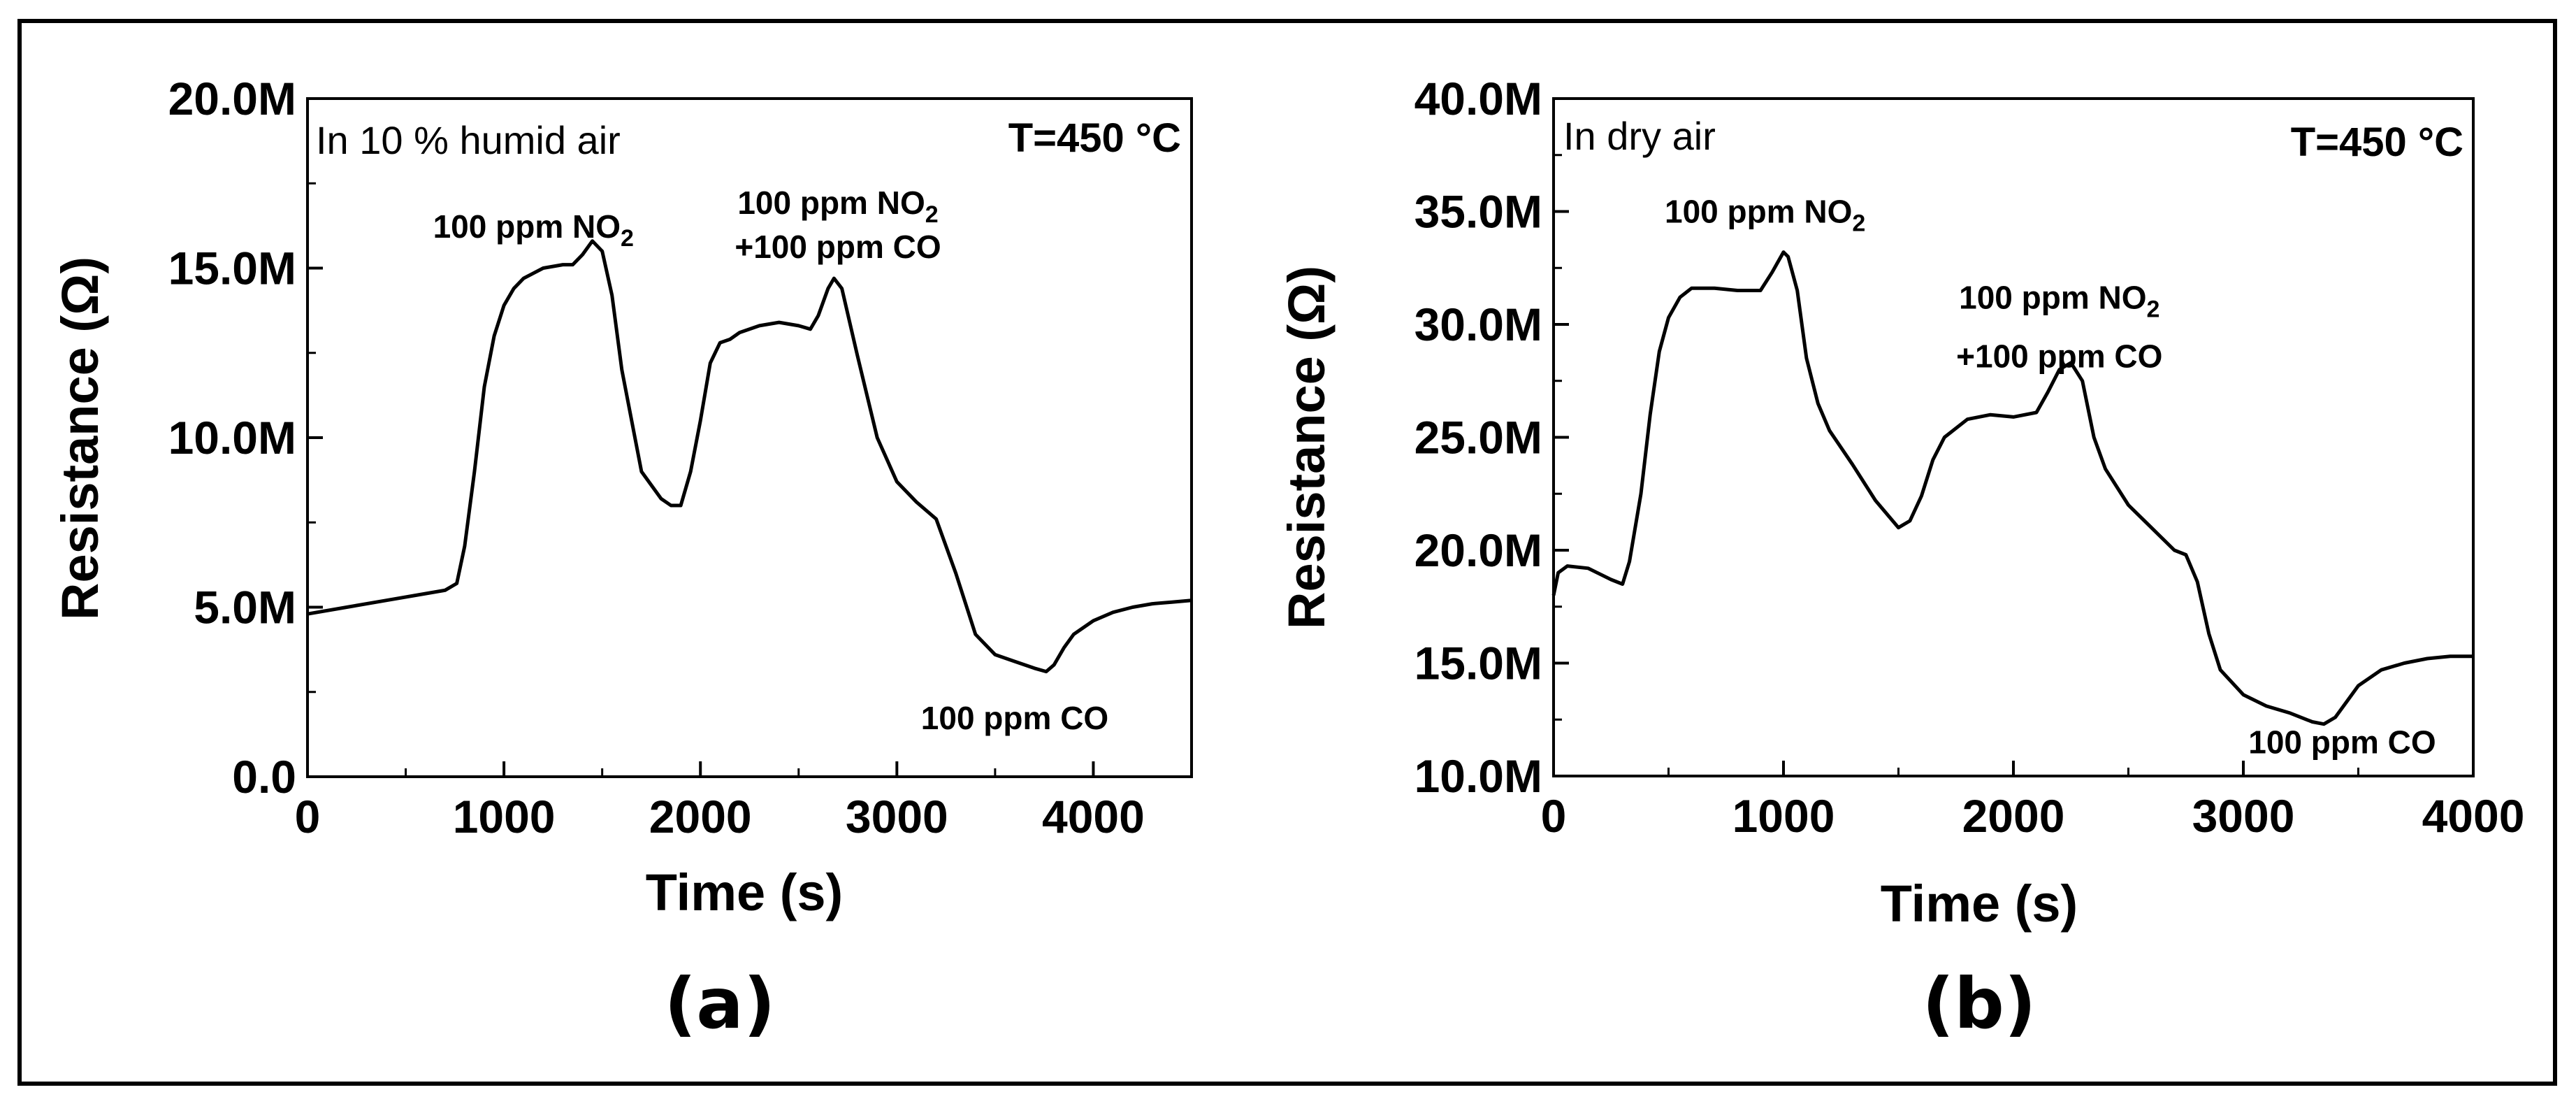 This screenshot has width=2576, height=1120. What do you see at coordinates (245, 608) in the screenshot?
I see `y-tick-label: 5.0M` at bounding box center [245, 608].